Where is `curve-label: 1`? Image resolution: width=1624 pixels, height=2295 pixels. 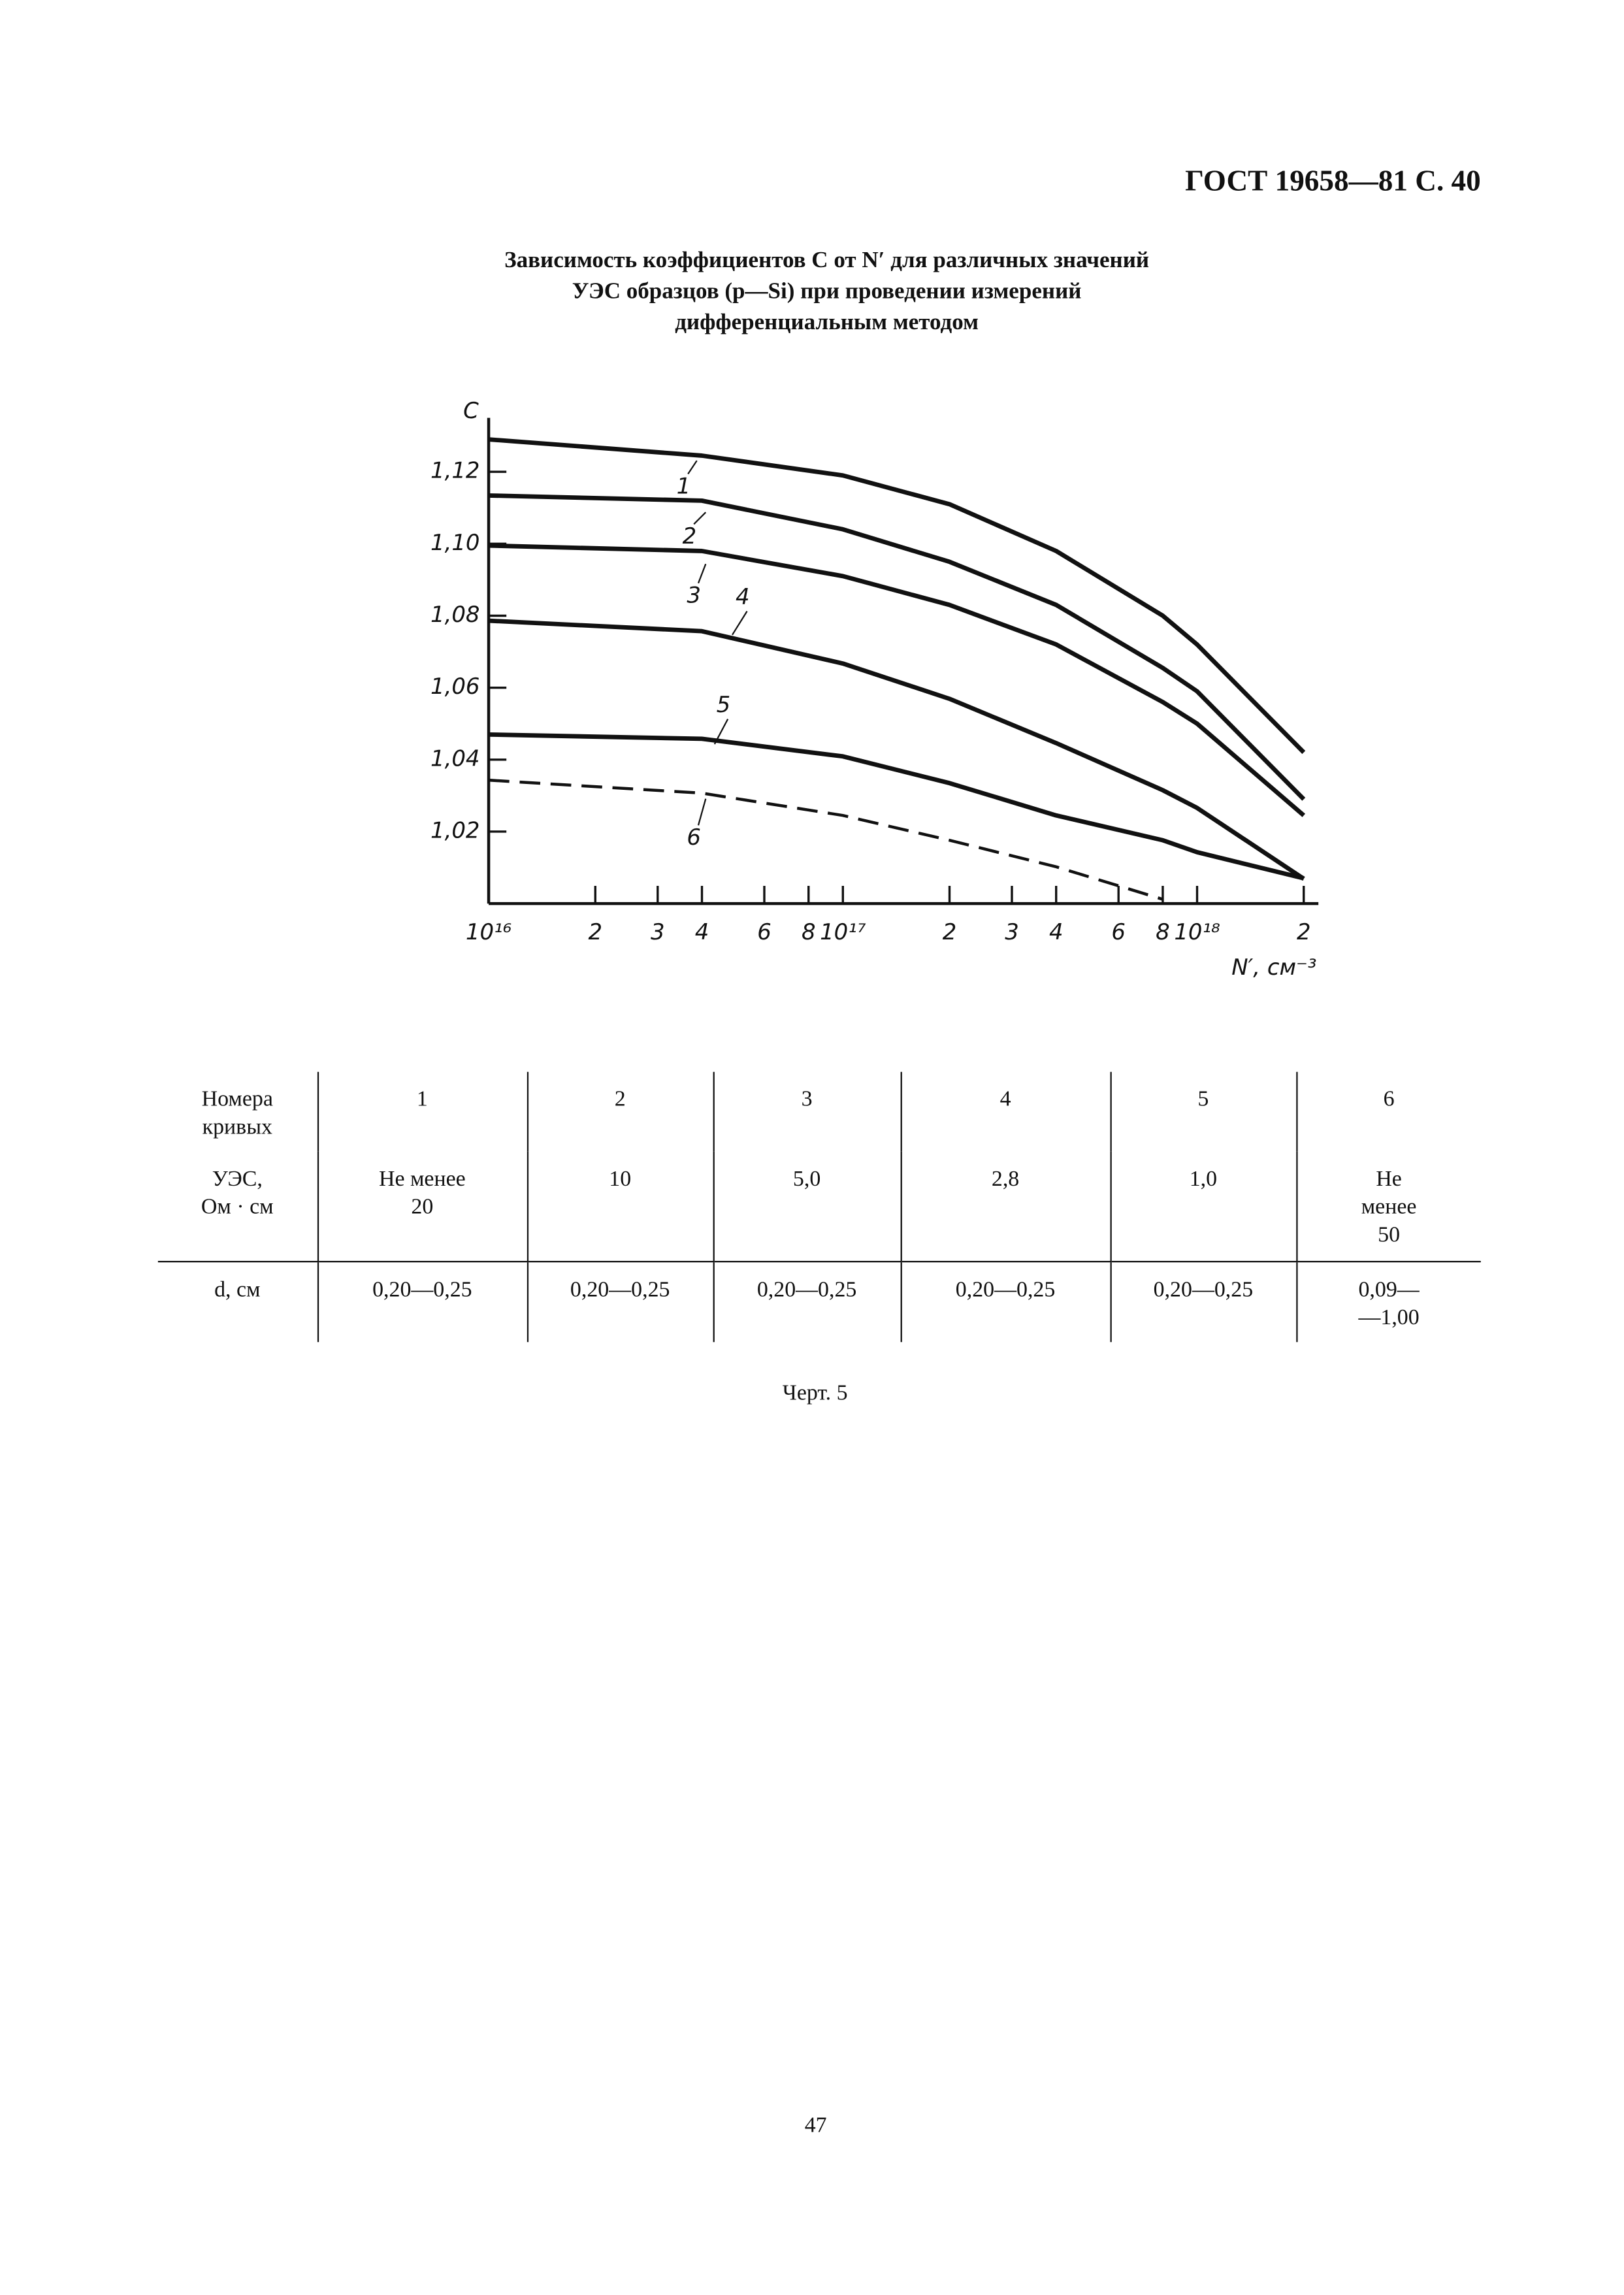
curve-label: 1 is located at coordinates (684, 485).